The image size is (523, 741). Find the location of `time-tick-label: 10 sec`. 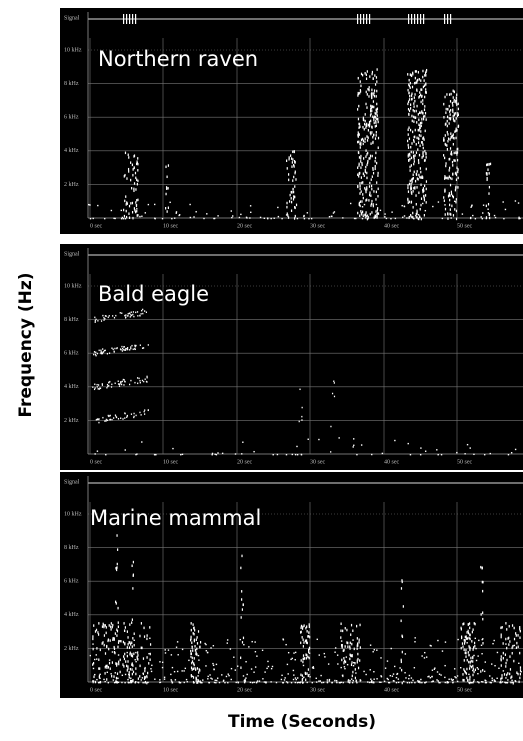

time-tick-label: 10 sec is located at coordinates (170, 226).